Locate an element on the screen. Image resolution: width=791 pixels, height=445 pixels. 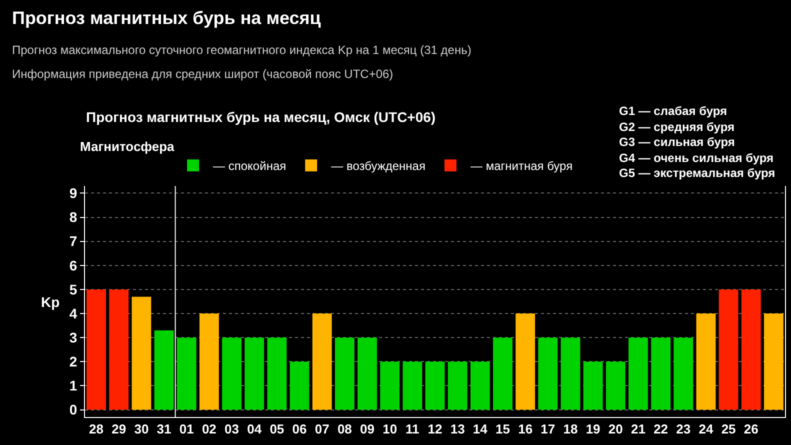
y-tick-label: 5 is located at coordinates (73, 289).